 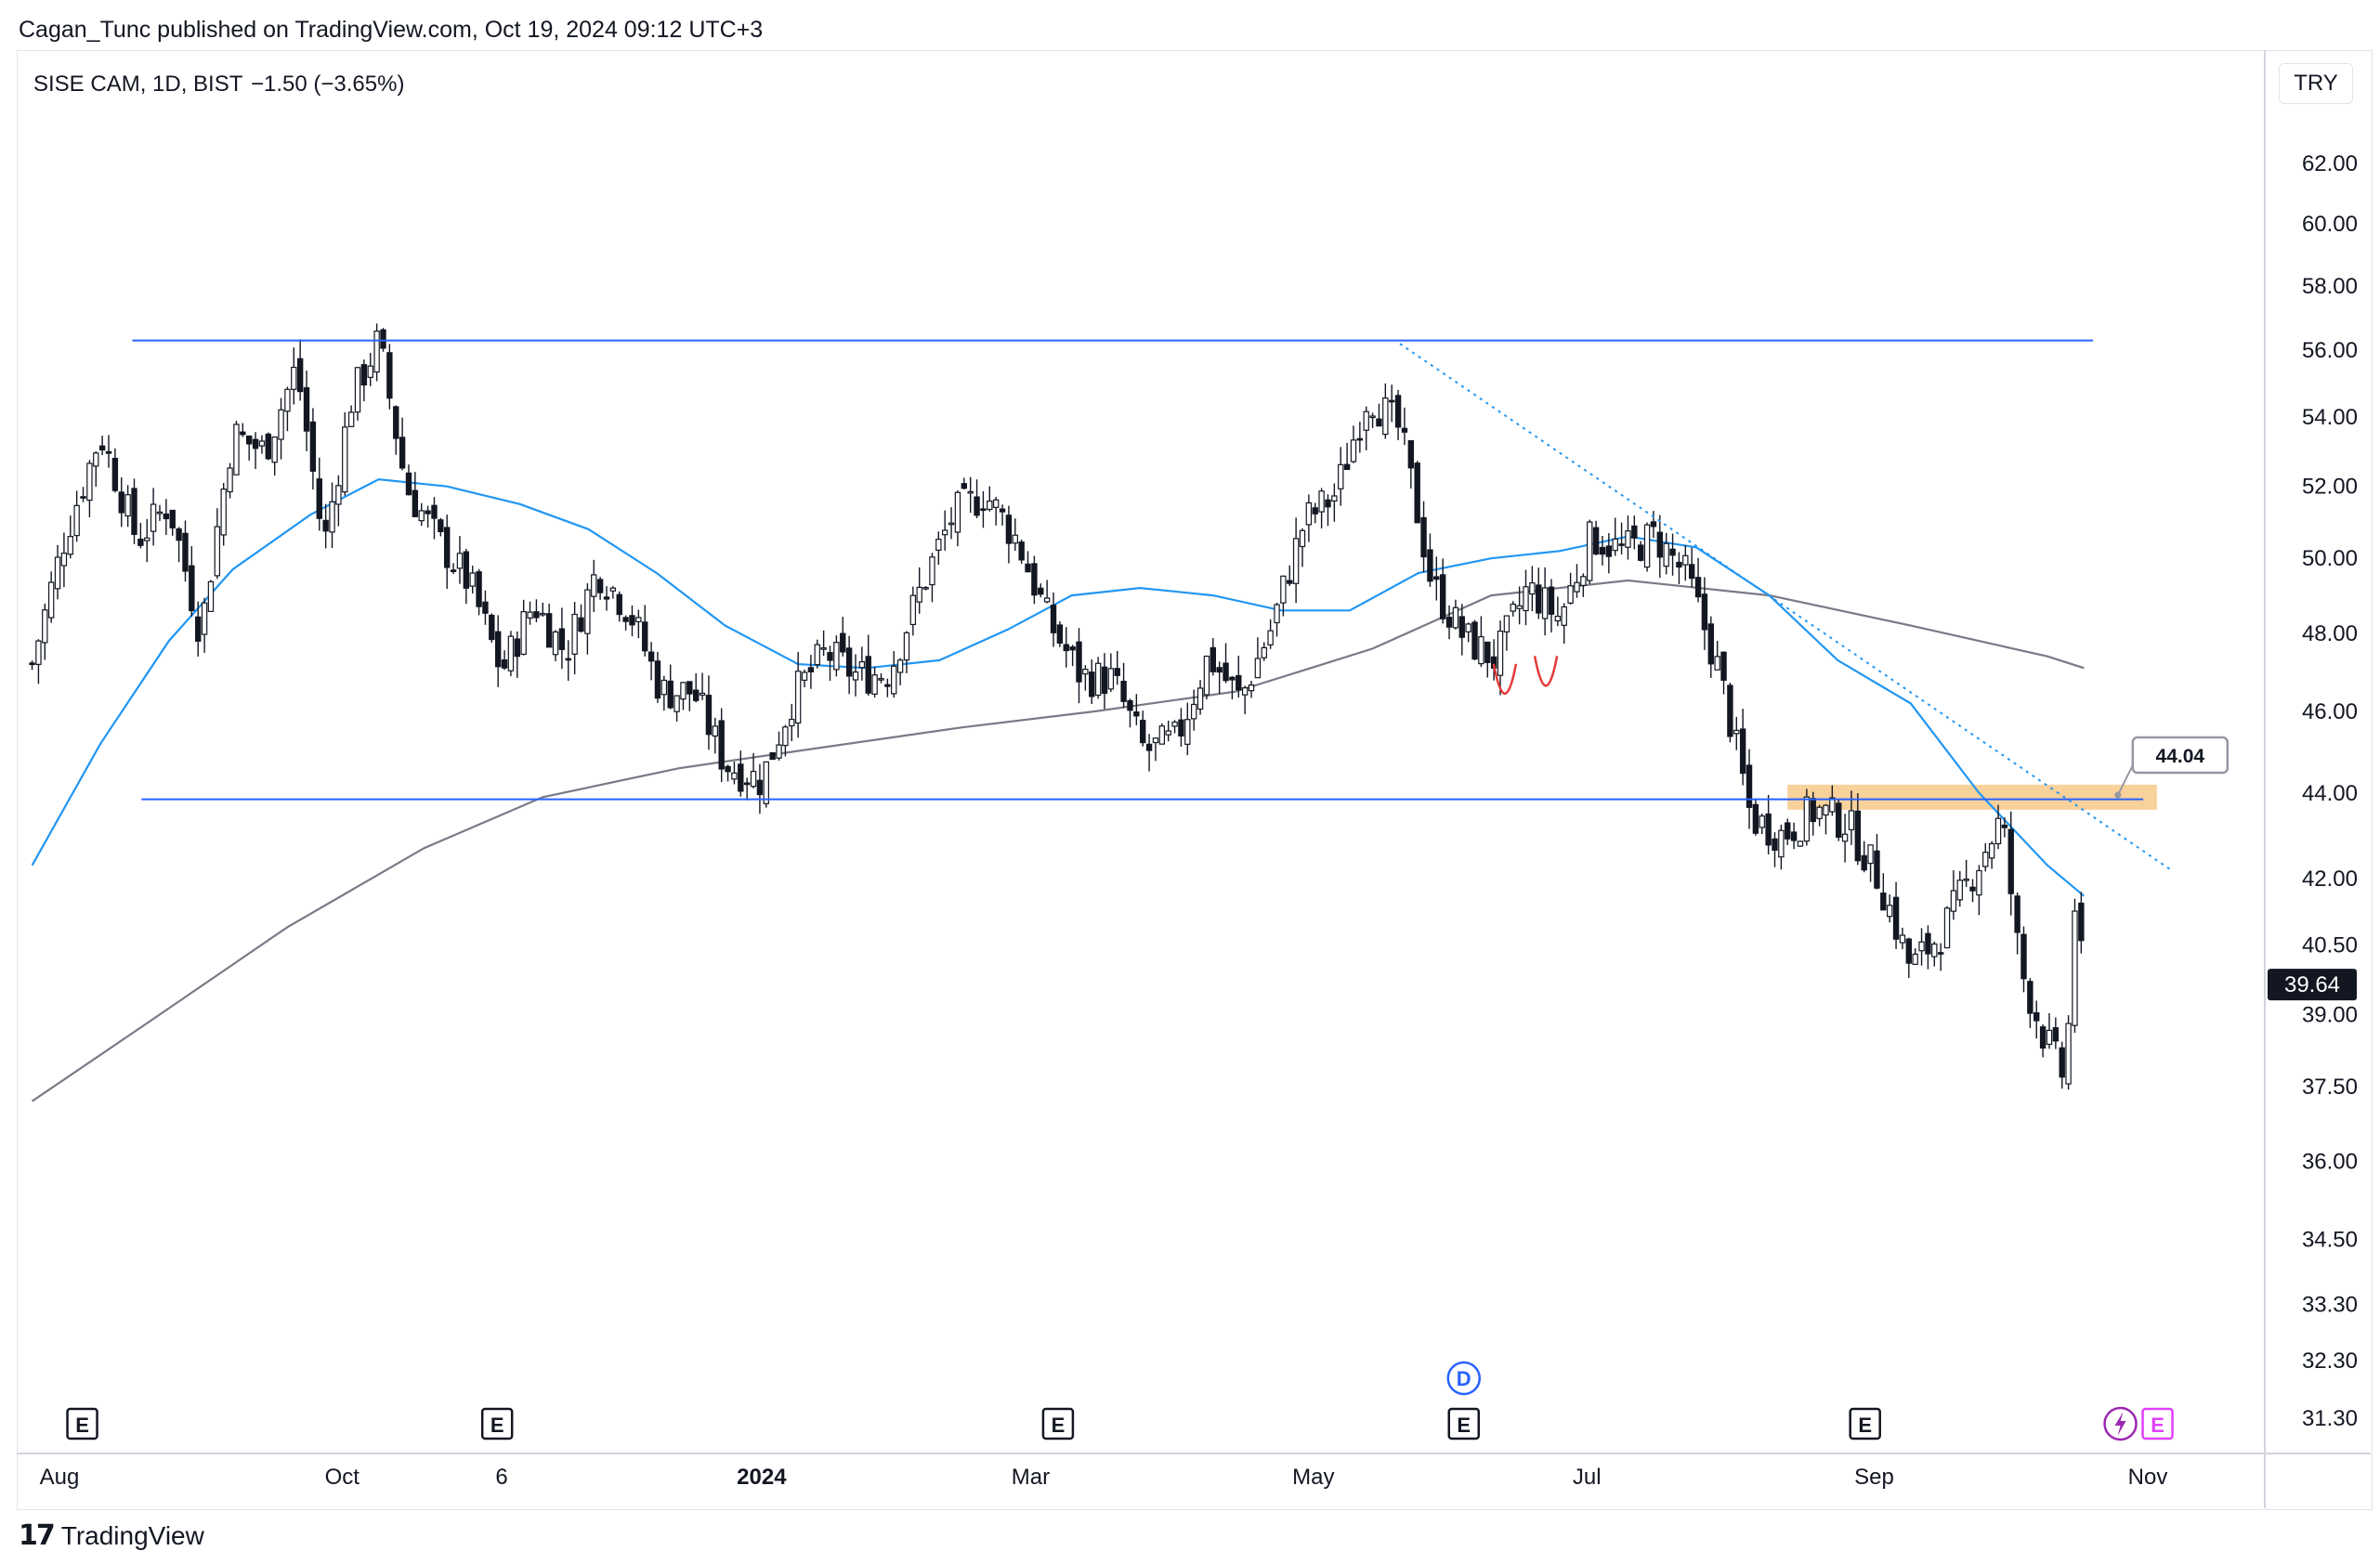 I want to click on currency-selector: TRY, so click(x=2316, y=83).